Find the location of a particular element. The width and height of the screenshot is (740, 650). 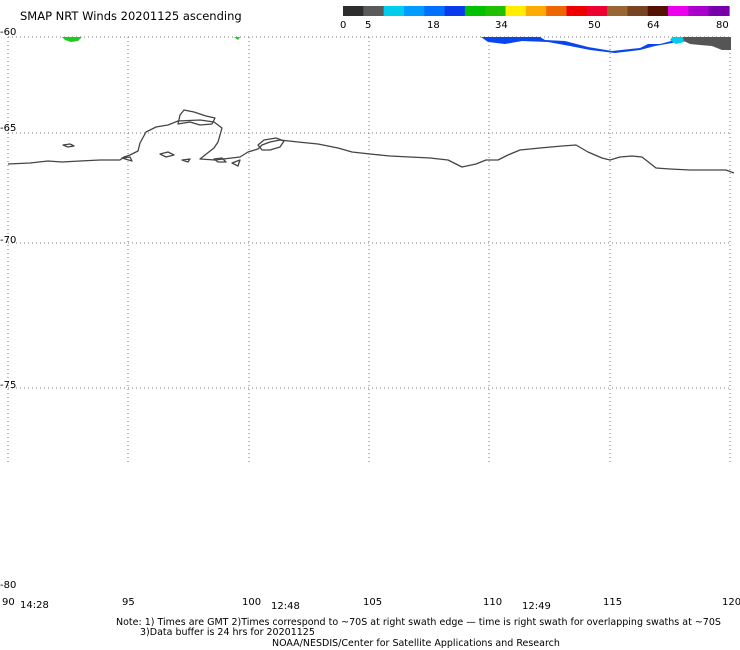

latitude-label: -80 is located at coordinates (8, 585).